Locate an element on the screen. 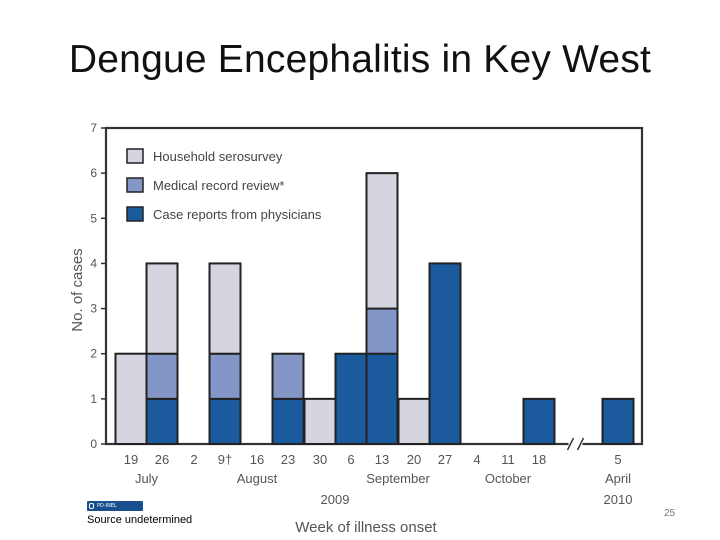  x-tick-label: 18 is located at coordinates (539, 459).